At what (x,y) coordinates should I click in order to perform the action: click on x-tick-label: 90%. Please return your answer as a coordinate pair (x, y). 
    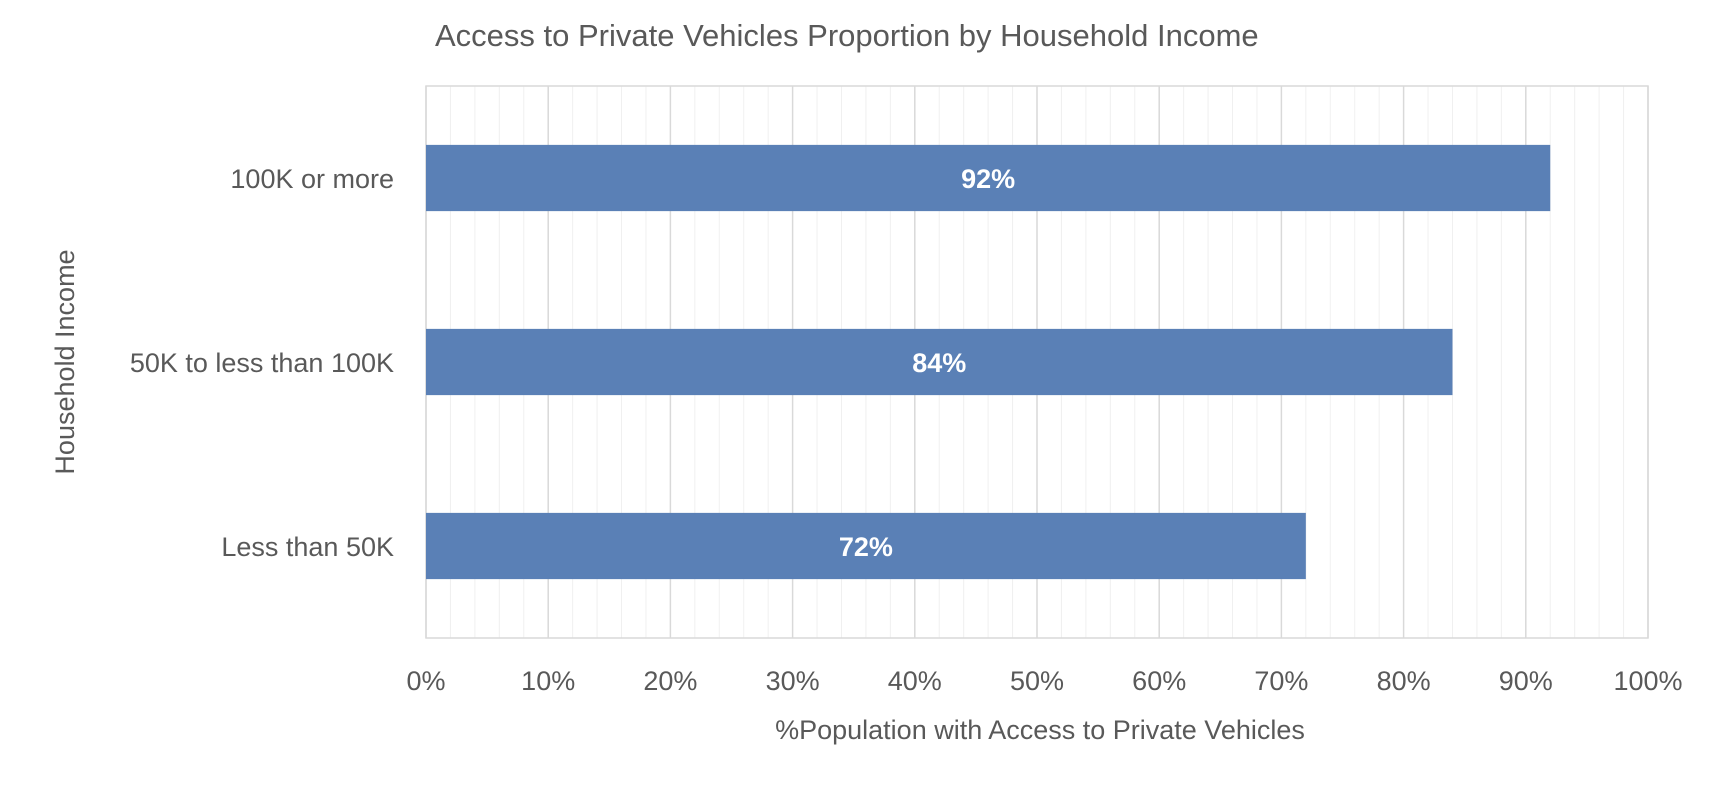
    Looking at the image, I should click on (1526, 681).